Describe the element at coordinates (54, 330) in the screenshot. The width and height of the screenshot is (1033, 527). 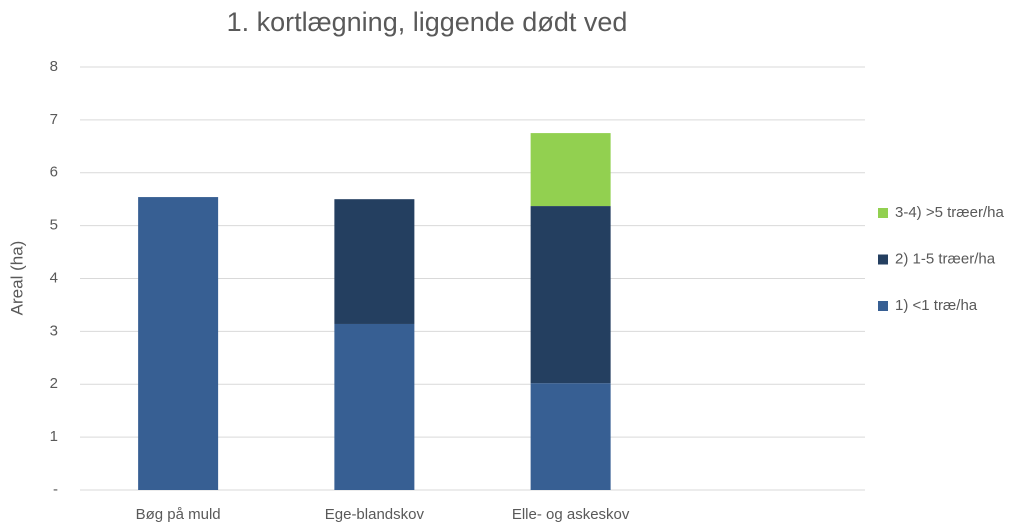
I see `y-tick-label: 3` at that location.